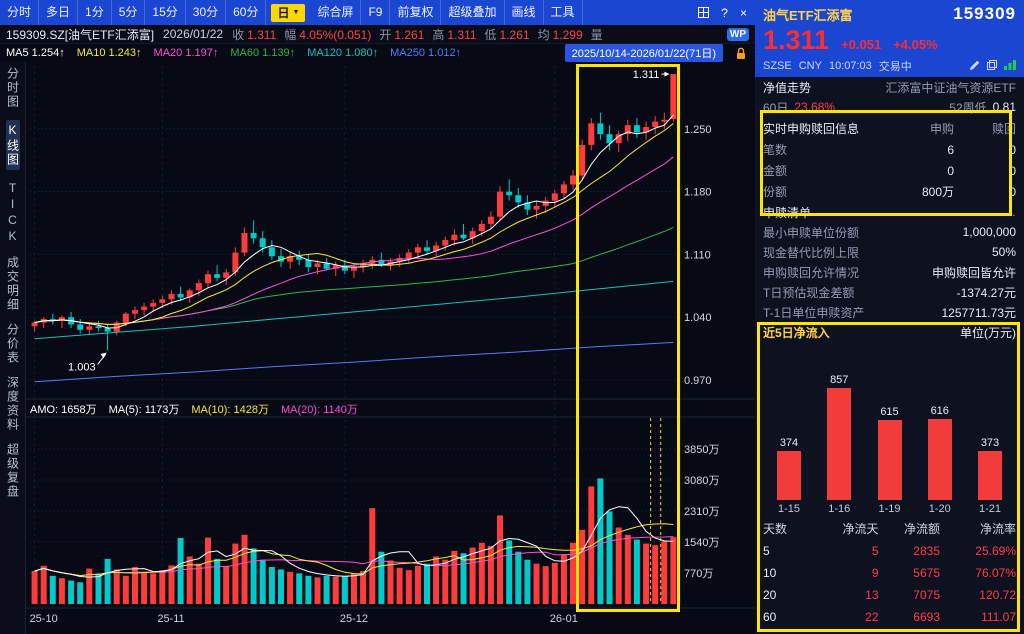 Image resolution: width=1024 pixels, height=634 pixels. I want to click on subscribe-value-buy: 0, so click(950, 170).